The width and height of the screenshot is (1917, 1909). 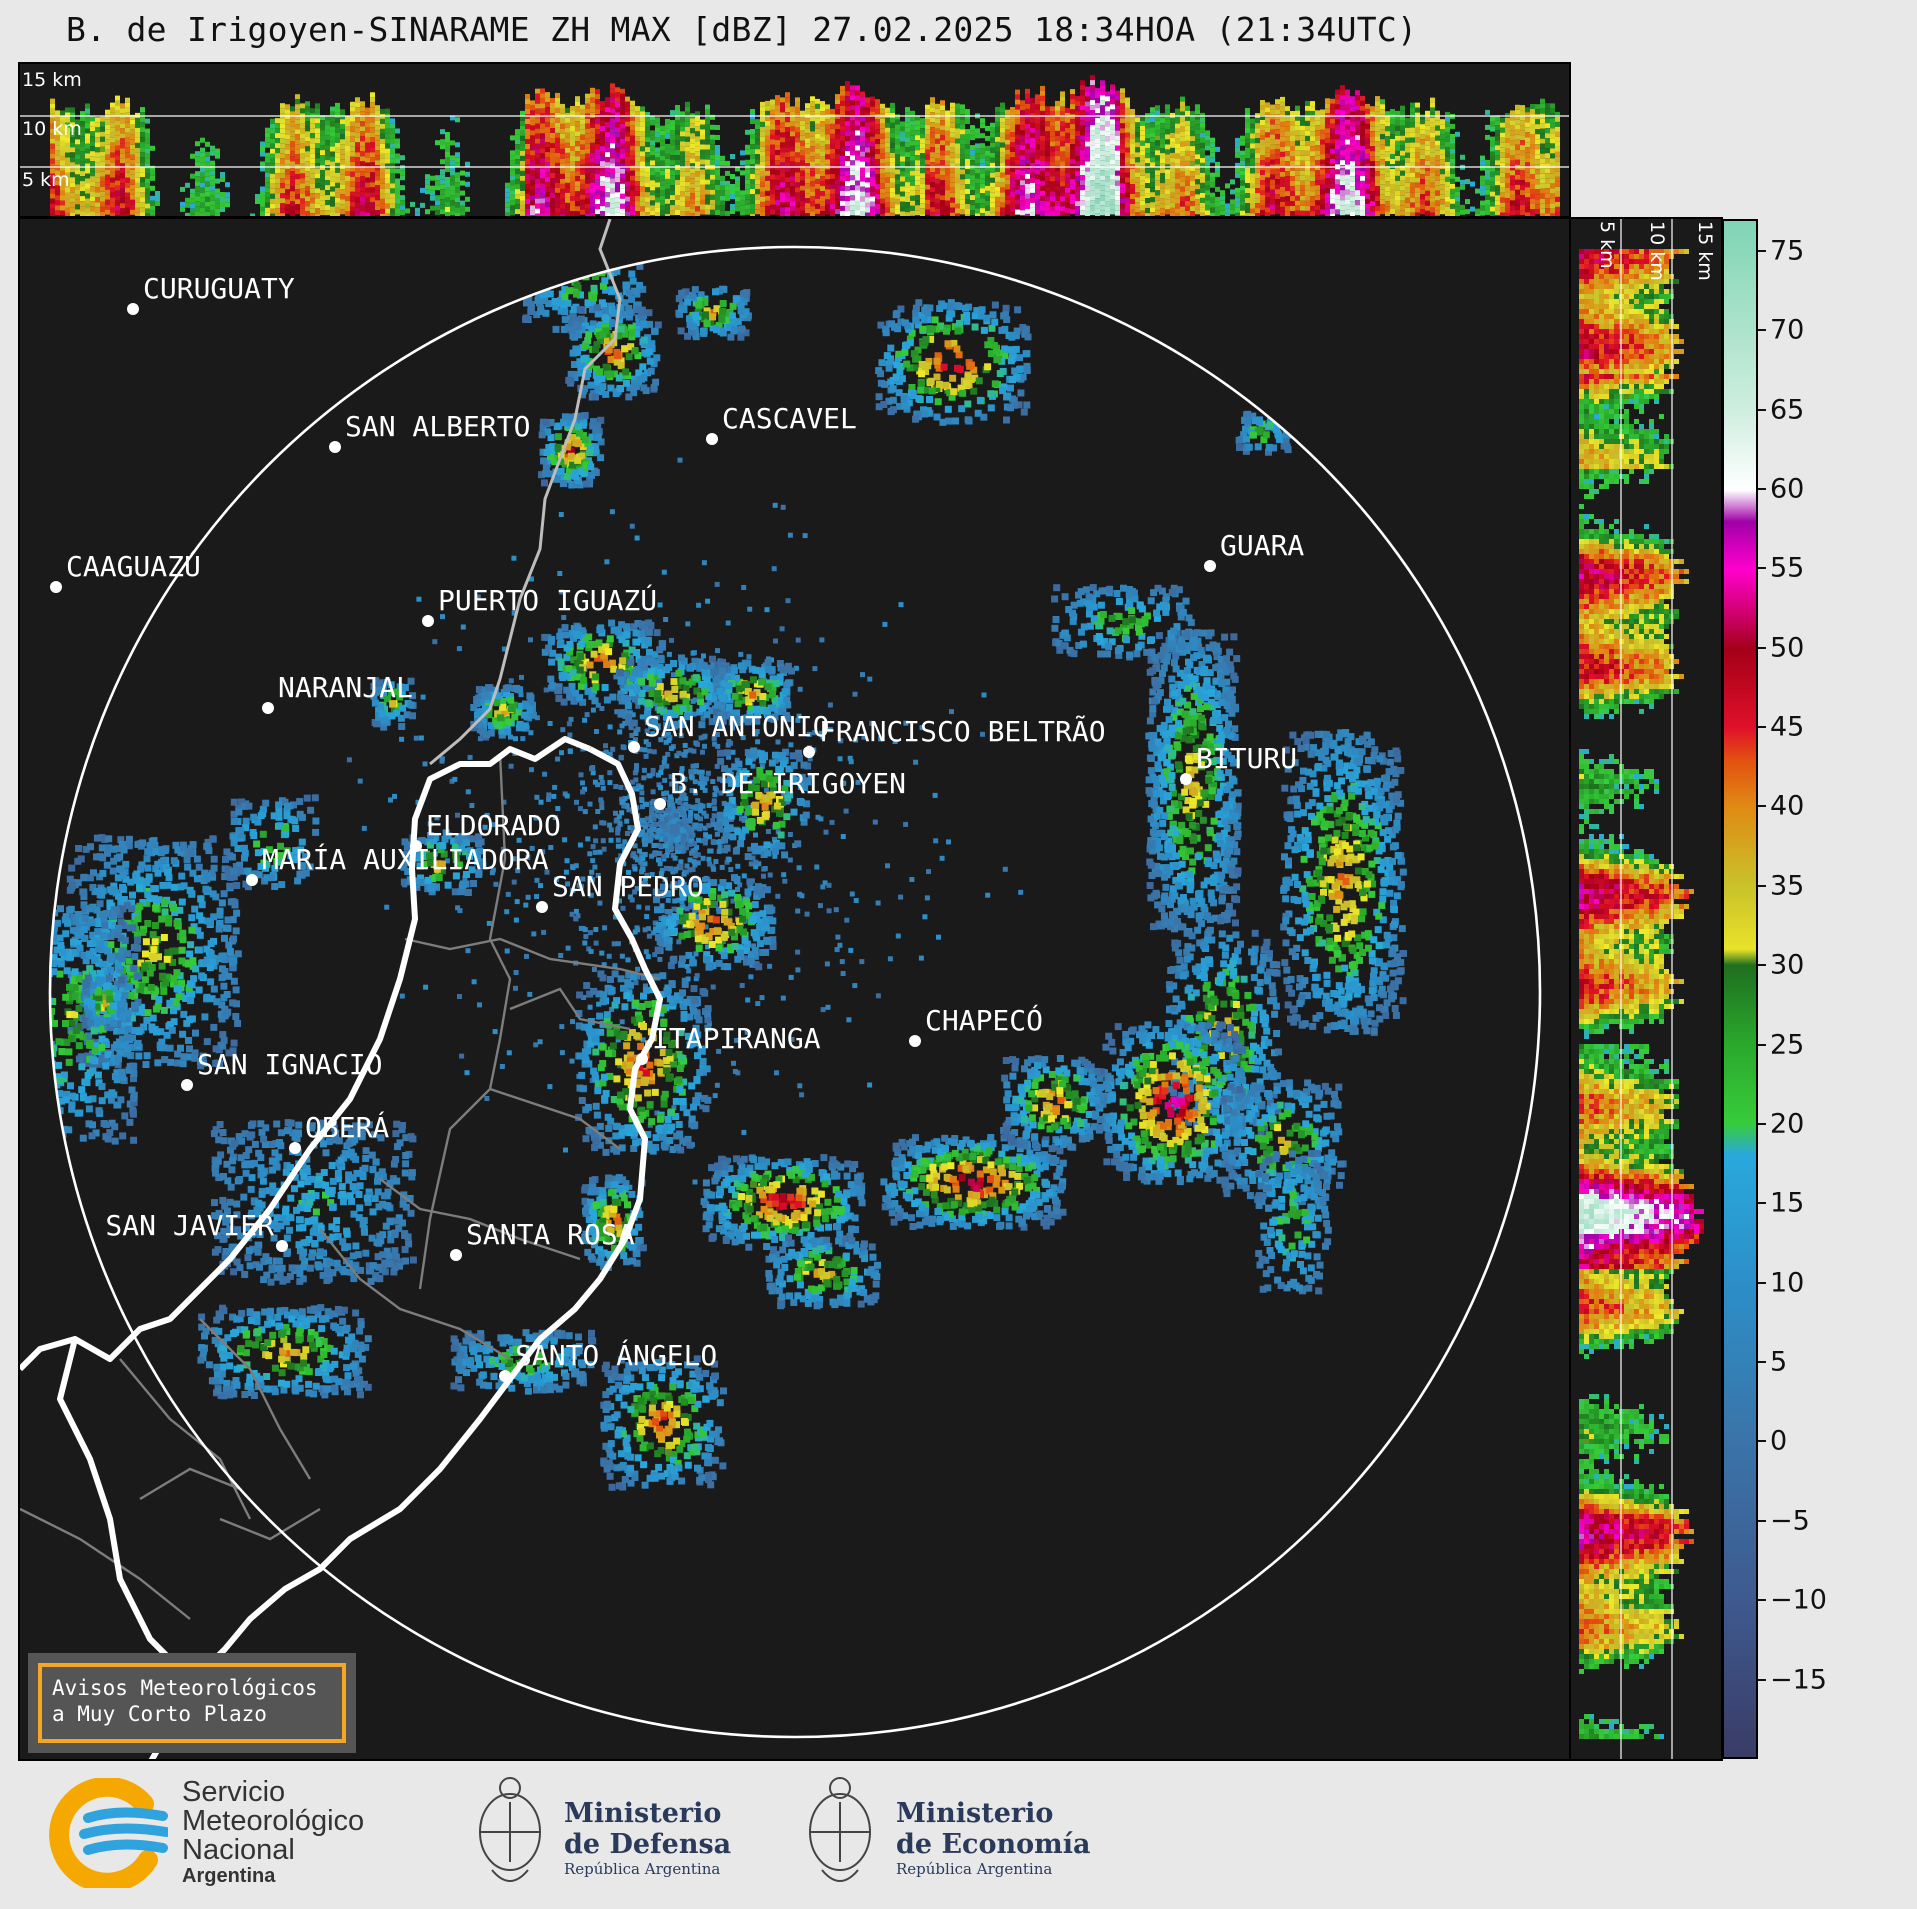 I want to click on smn-text-2: Meteorológico, so click(x=273, y=1821).